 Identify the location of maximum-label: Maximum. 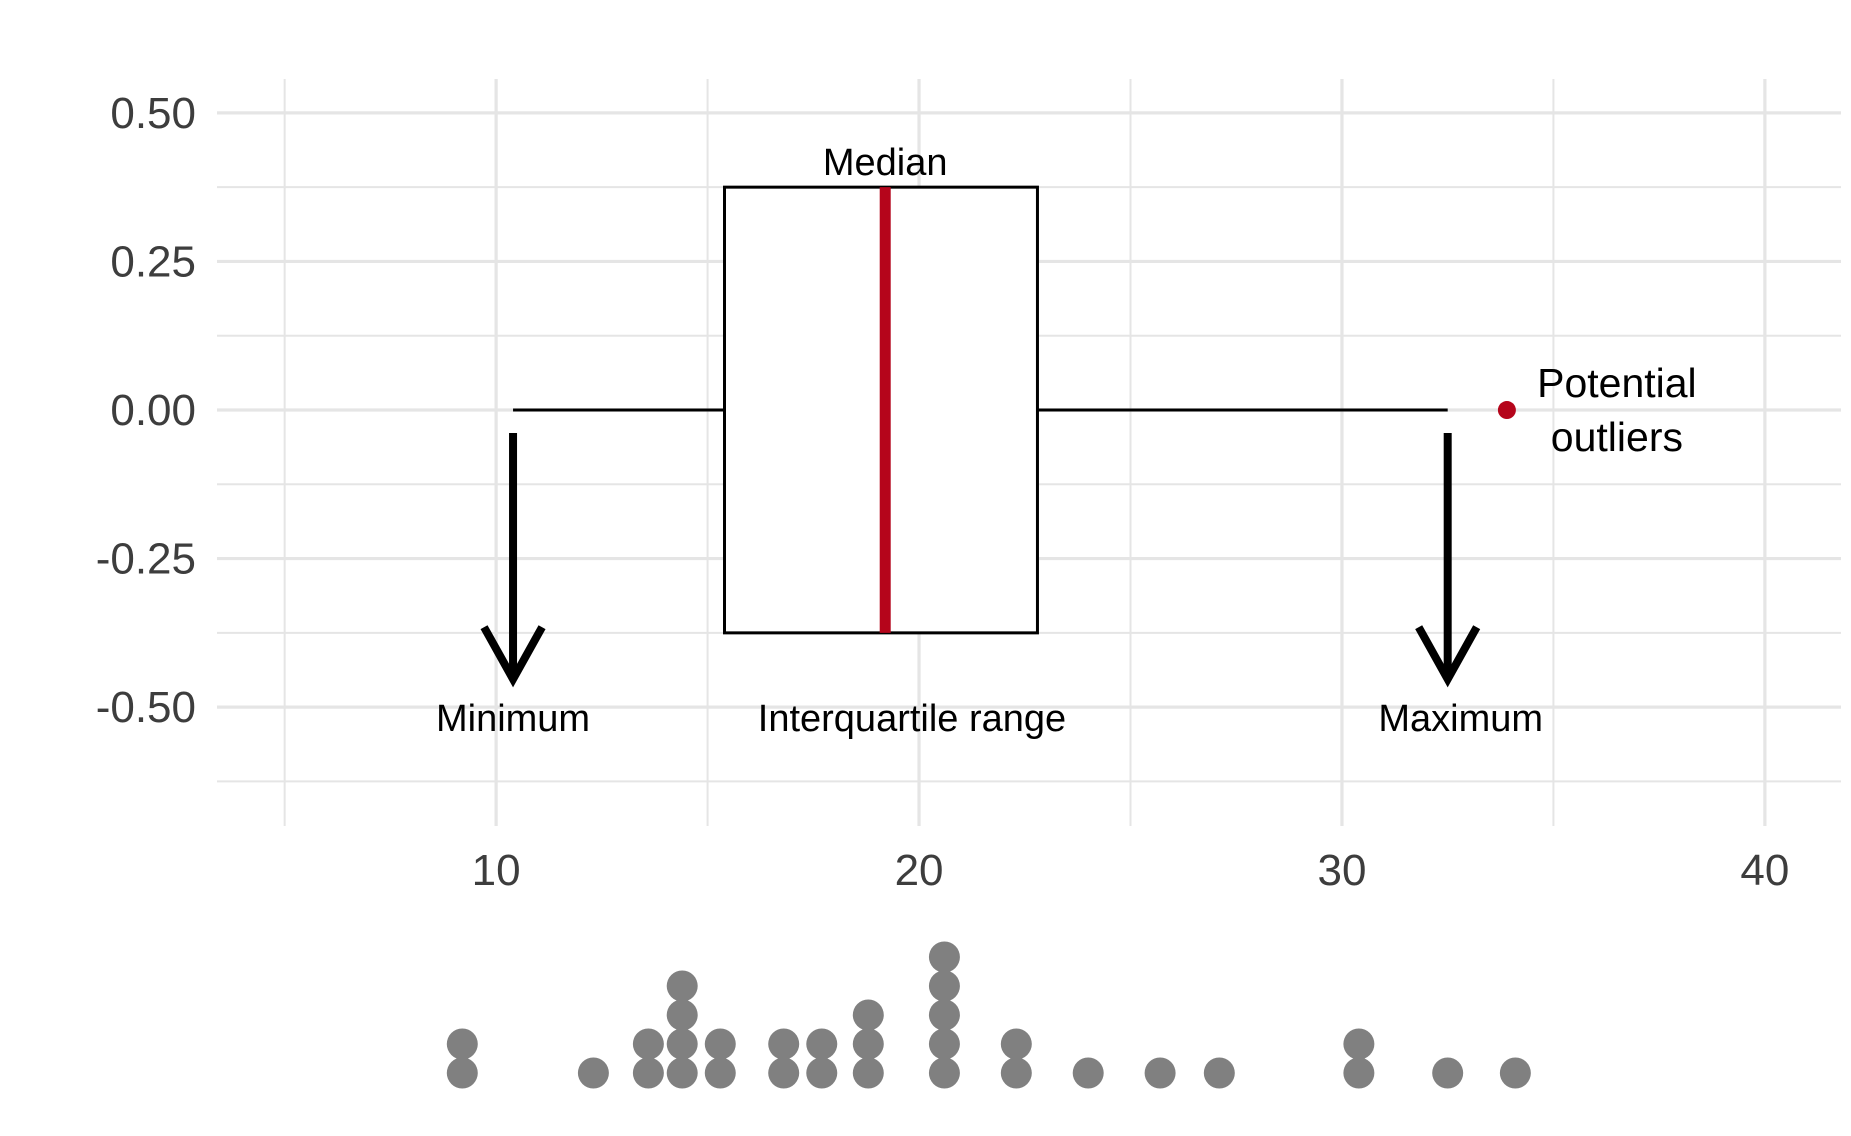
(1460, 719).